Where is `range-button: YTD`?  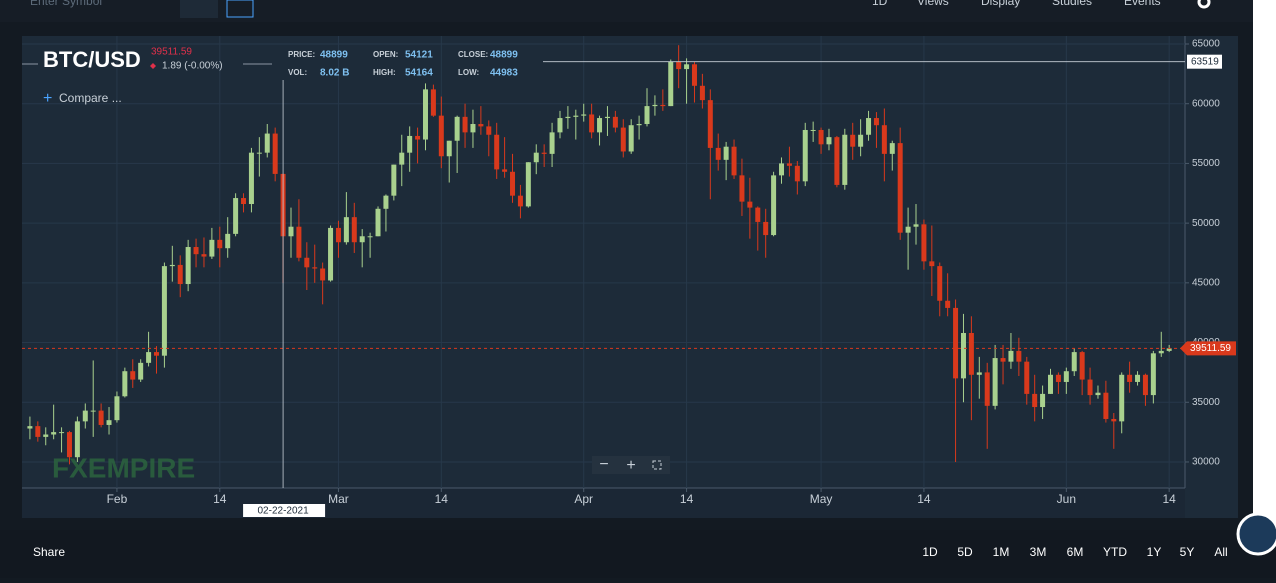 range-button: YTD is located at coordinates (1115, 552).